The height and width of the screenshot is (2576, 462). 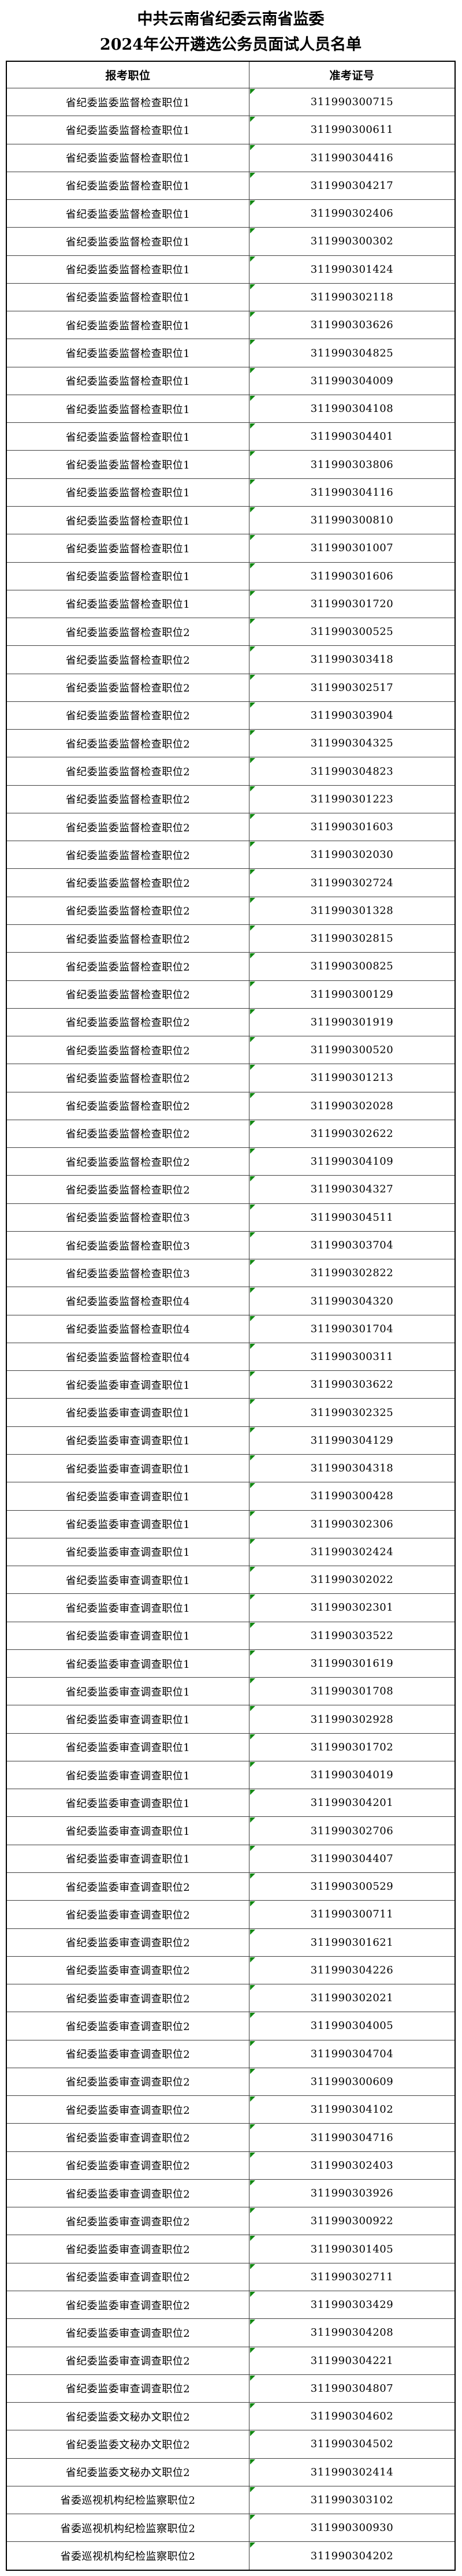 I want to click on ticket-number-cell: 311990302021, so click(x=351, y=1998).